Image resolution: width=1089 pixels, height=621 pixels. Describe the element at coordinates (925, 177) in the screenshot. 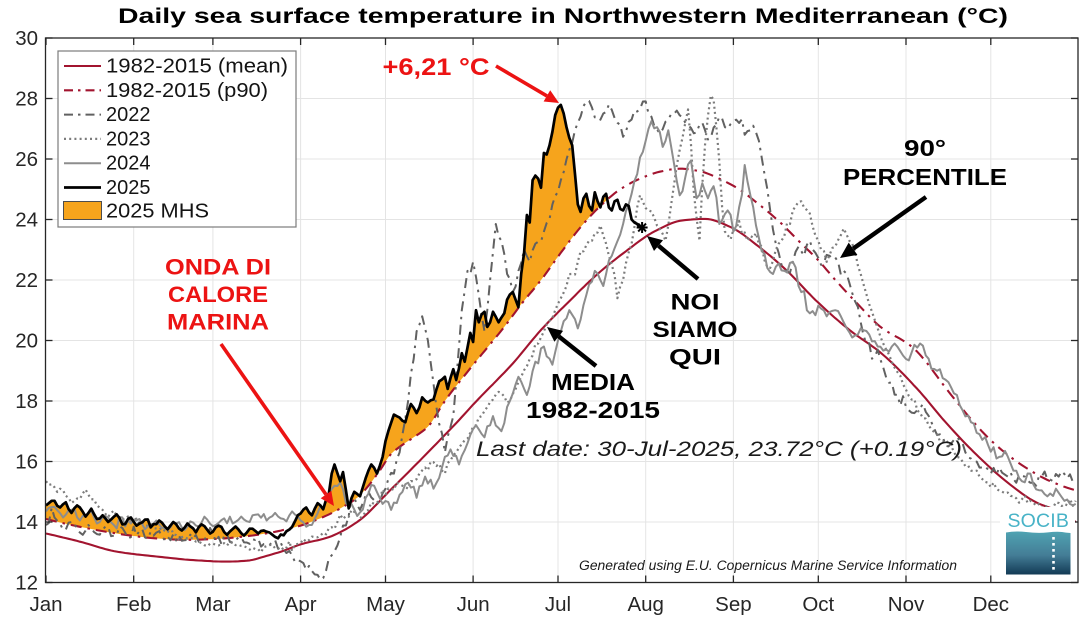

I see `svg-text: PERCENTILE` at that location.